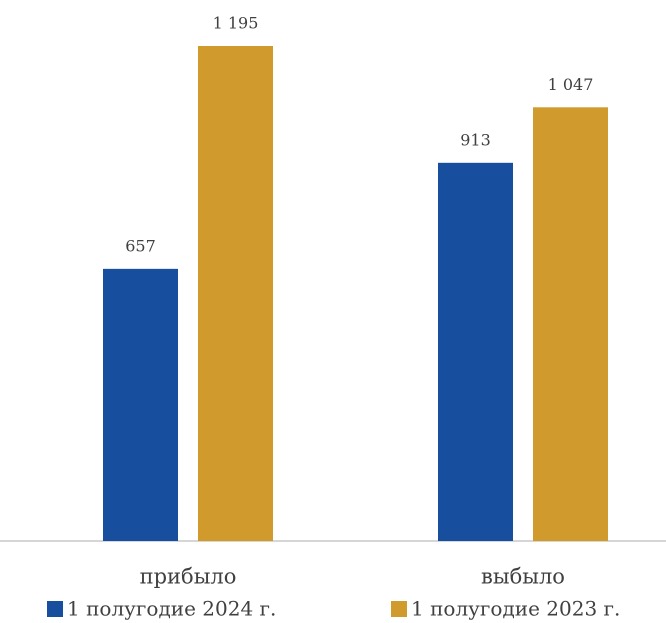 The width and height of the screenshot is (666, 623). I want to click on value-label: 913, so click(475, 139).